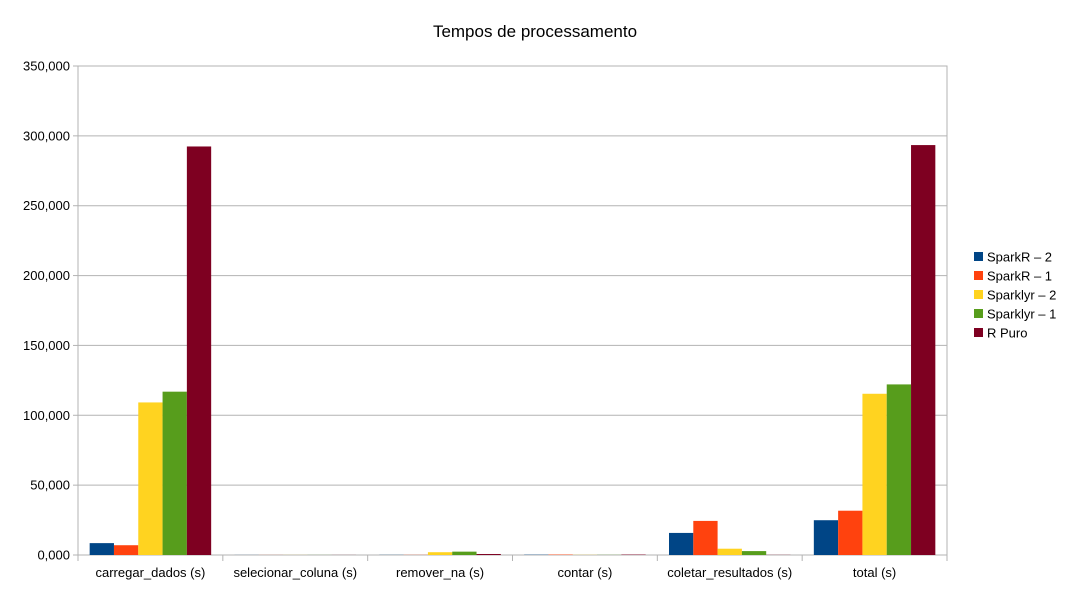 The image size is (1065, 591). Describe the element at coordinates (729, 572) in the screenshot. I see `x-tick-label: coletar_resultados (s)` at that location.